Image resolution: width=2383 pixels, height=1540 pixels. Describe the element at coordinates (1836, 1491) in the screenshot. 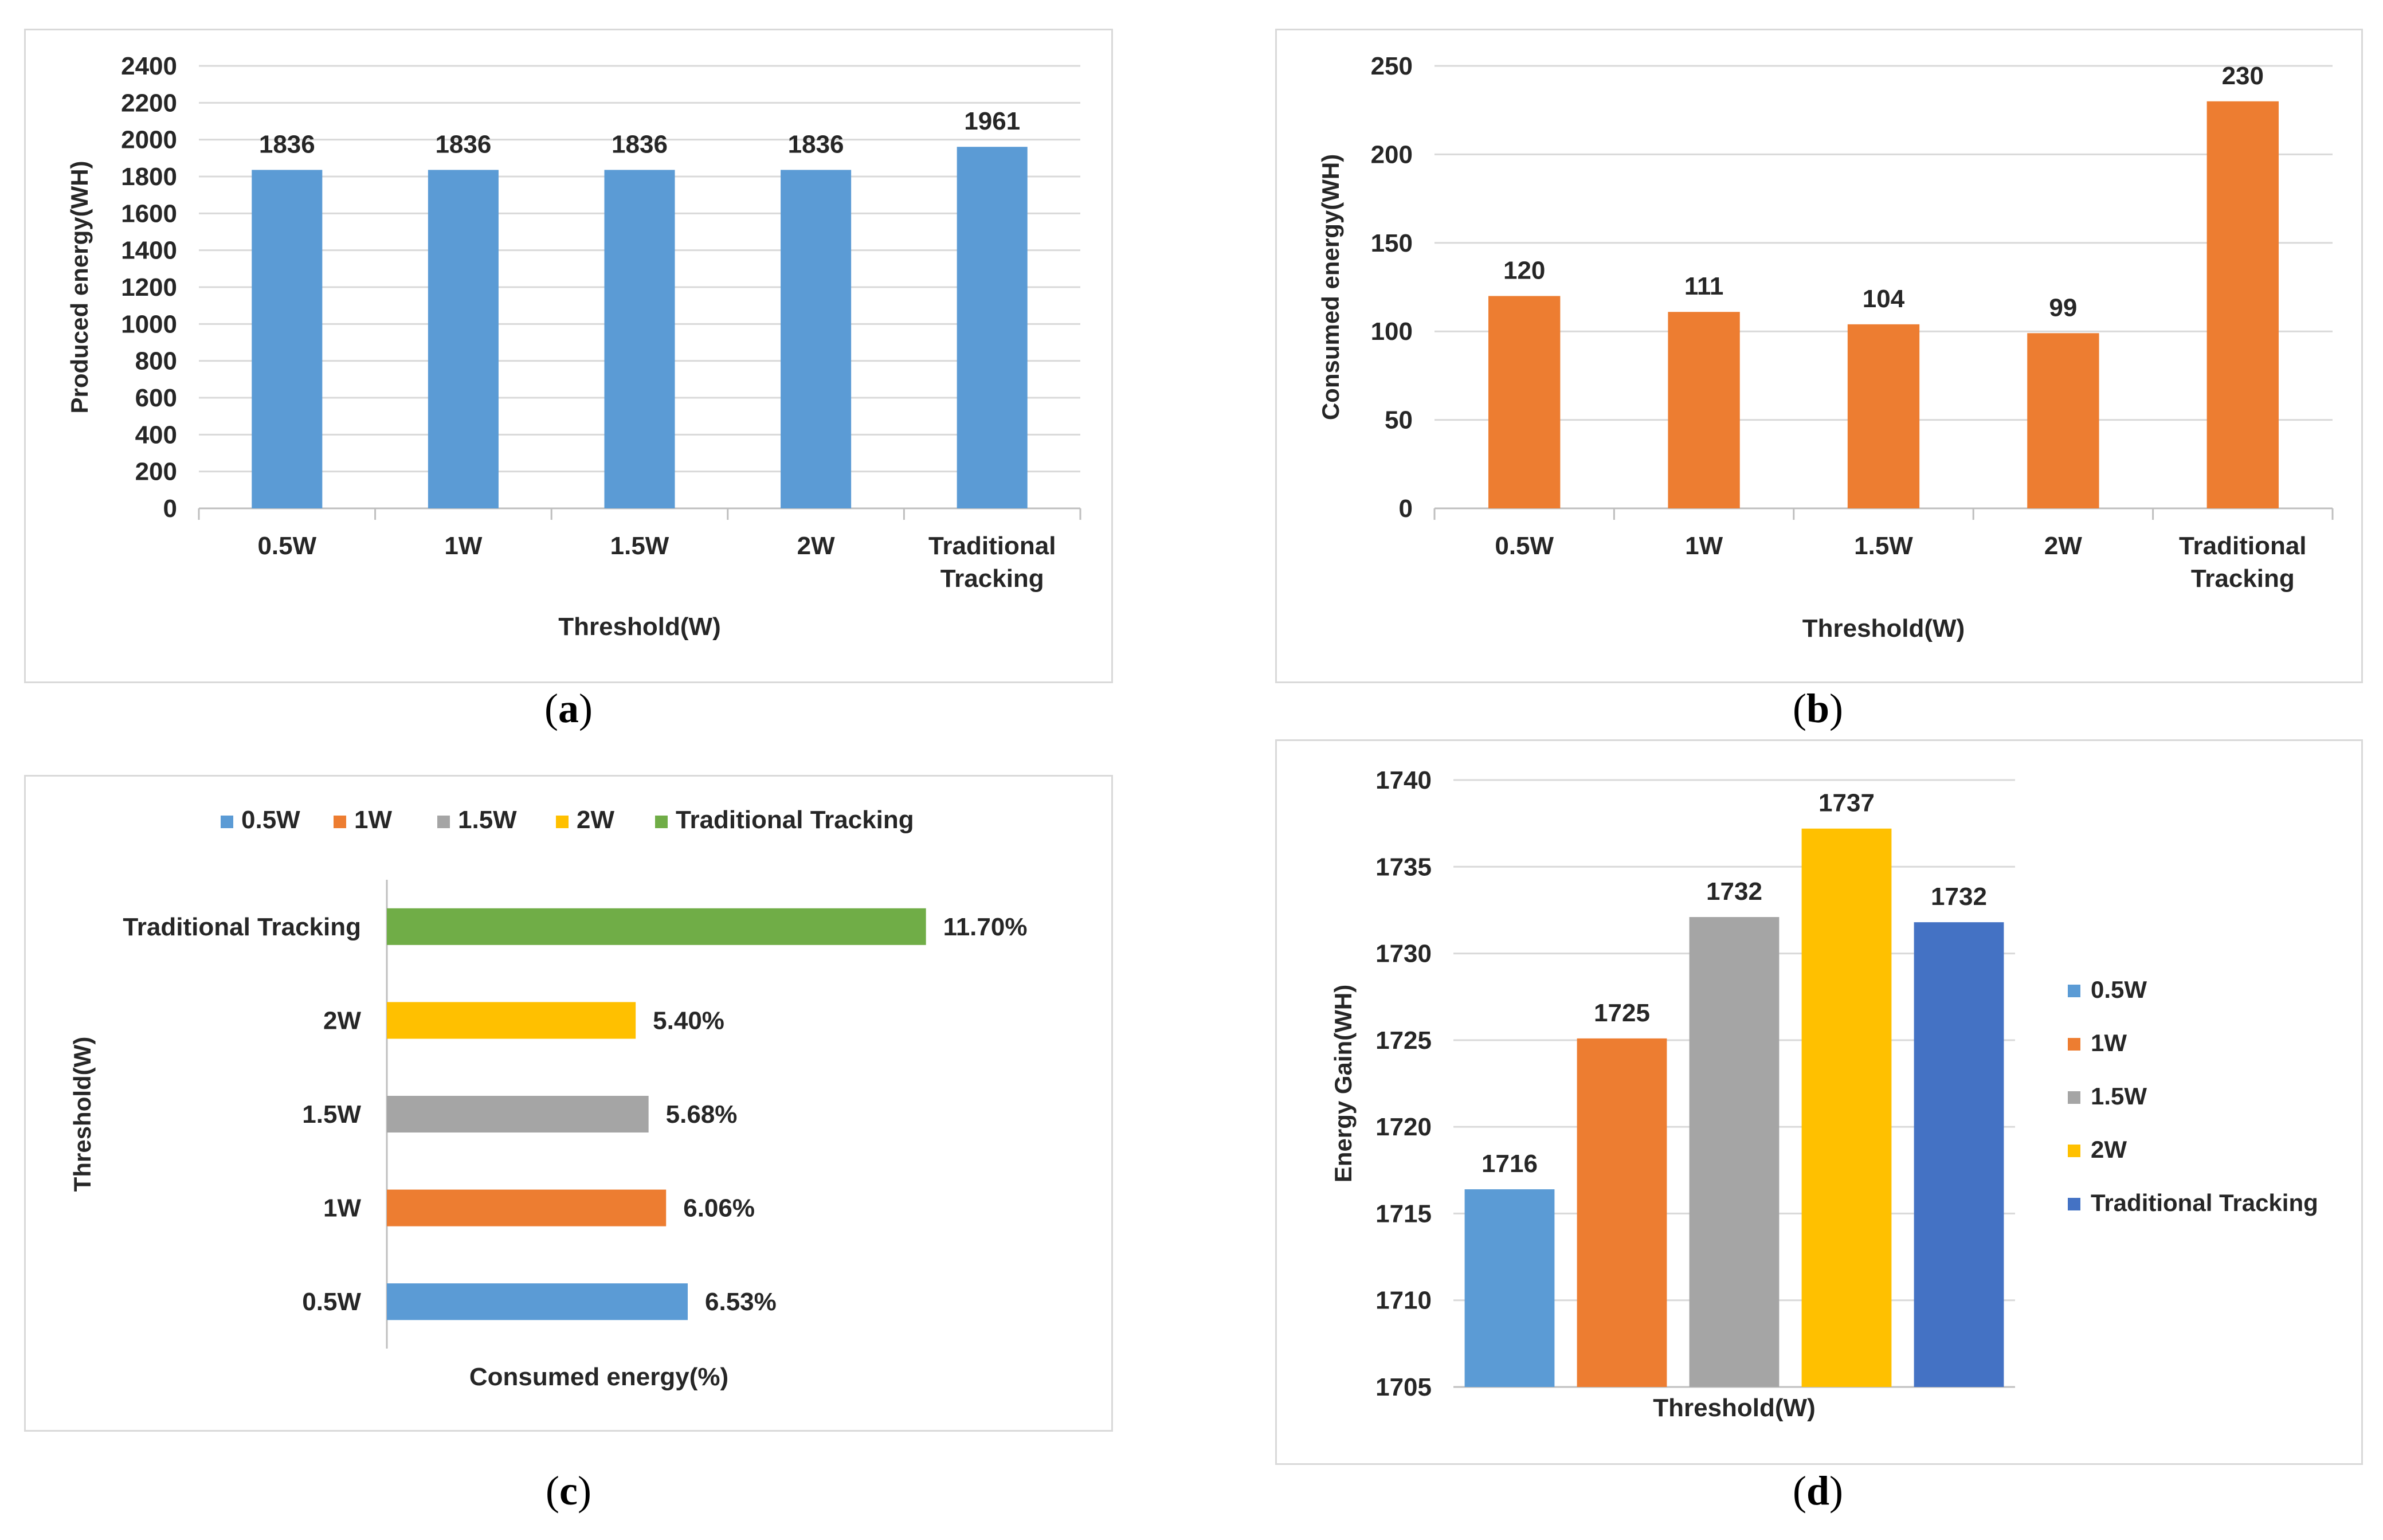

I see `caption-d-close: )` at that location.